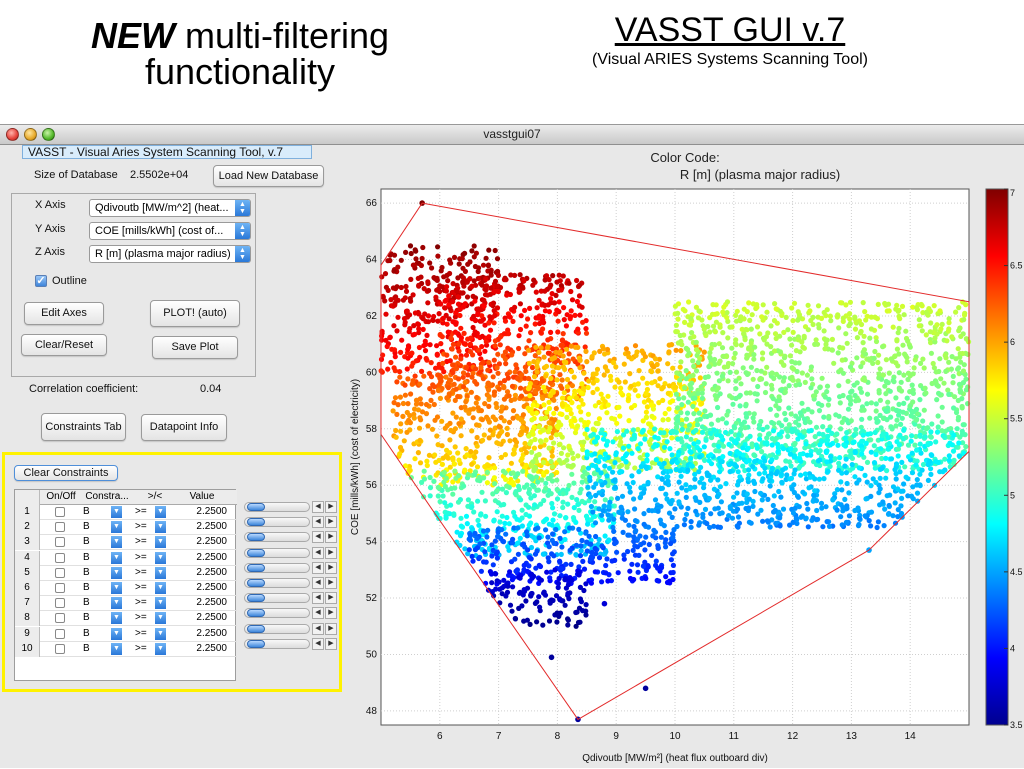 The width and height of the screenshot is (1024, 769). Describe the element at coordinates (268, 176) in the screenshot. I see `load-database-button: Load New Database` at that location.